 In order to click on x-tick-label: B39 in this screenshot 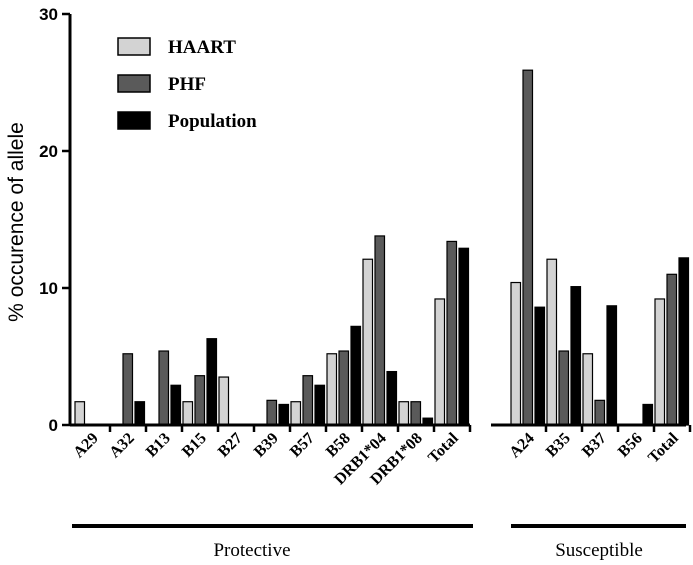, I will do `click(266, 445)`.